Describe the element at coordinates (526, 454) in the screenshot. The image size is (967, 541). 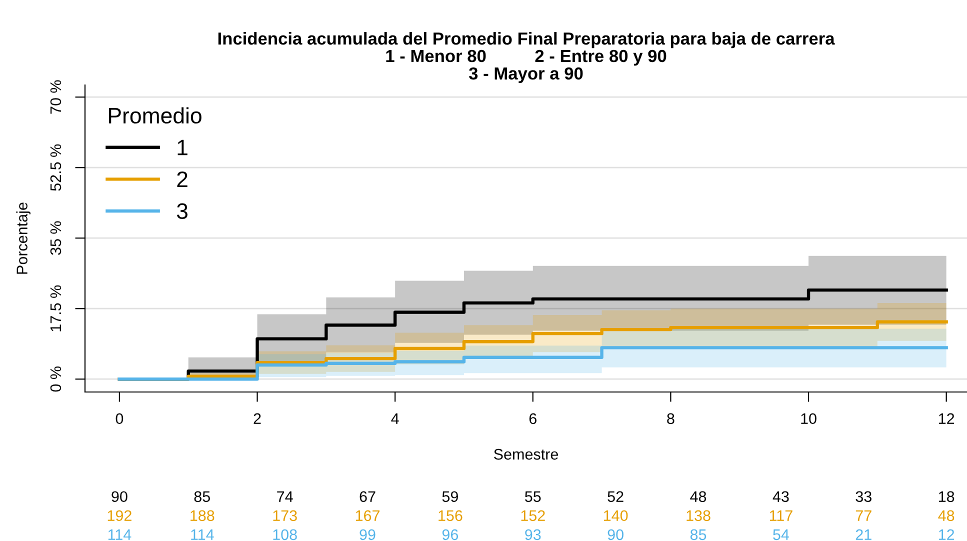
I see `x-axis-title: Semestre` at that location.